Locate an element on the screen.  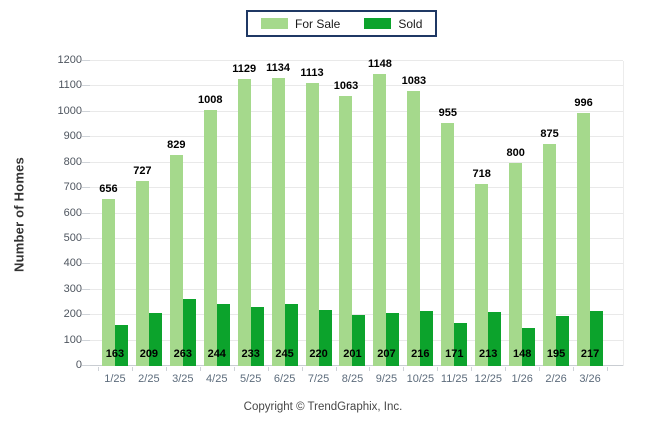
for-sale-value-label: 1063 is located at coordinates (346, 85).